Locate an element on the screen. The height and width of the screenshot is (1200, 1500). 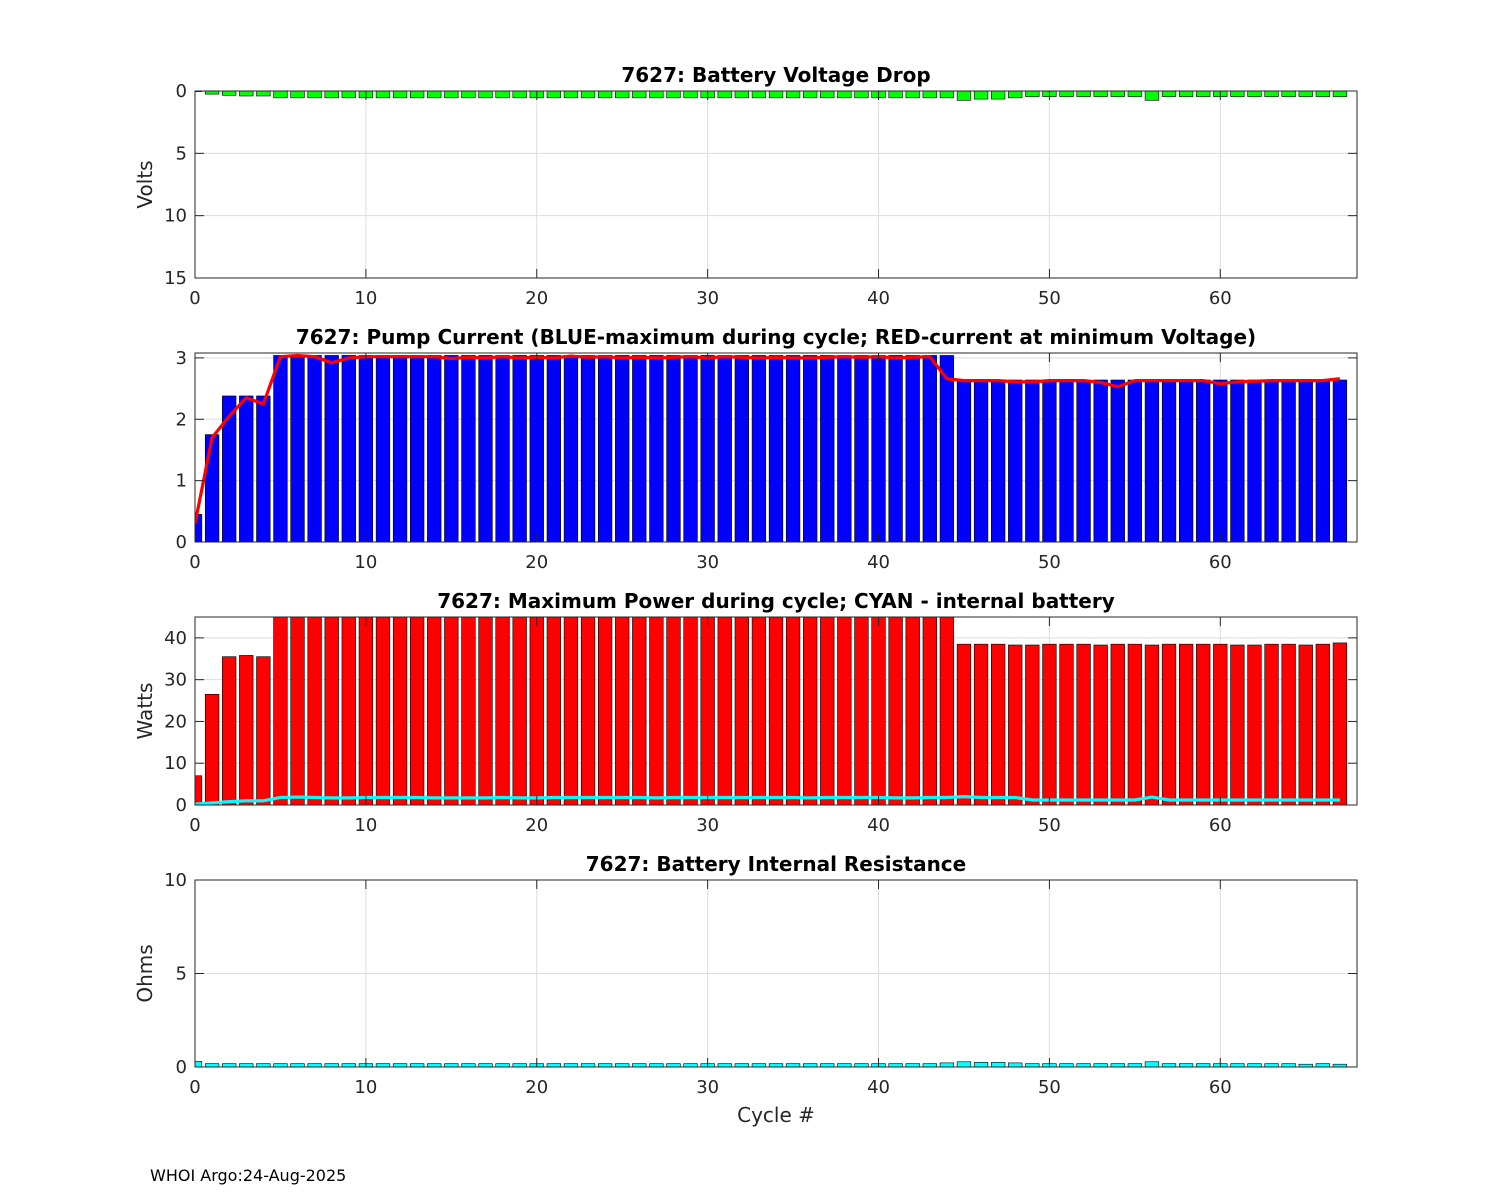
y-tick-label: 2 is located at coordinates (181, 419).